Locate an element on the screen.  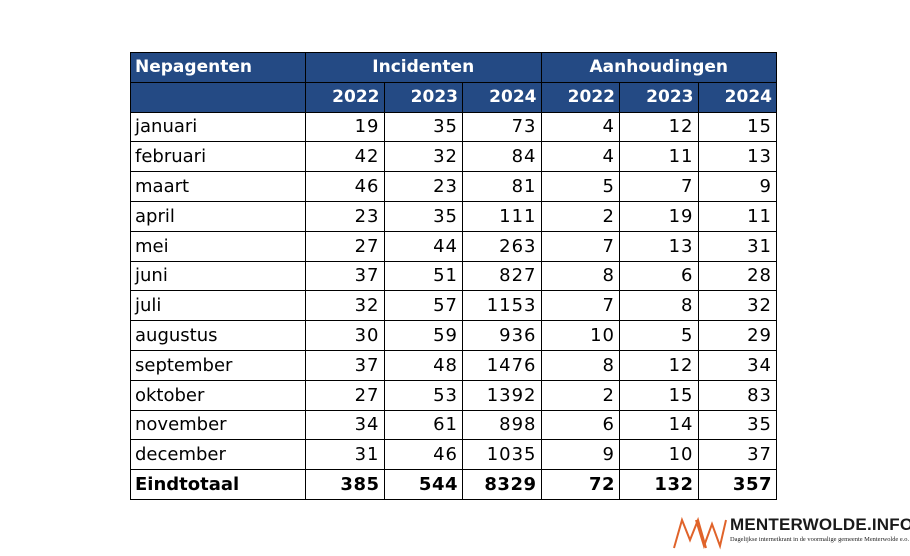
table-cell: 9 is located at coordinates (580, 455).